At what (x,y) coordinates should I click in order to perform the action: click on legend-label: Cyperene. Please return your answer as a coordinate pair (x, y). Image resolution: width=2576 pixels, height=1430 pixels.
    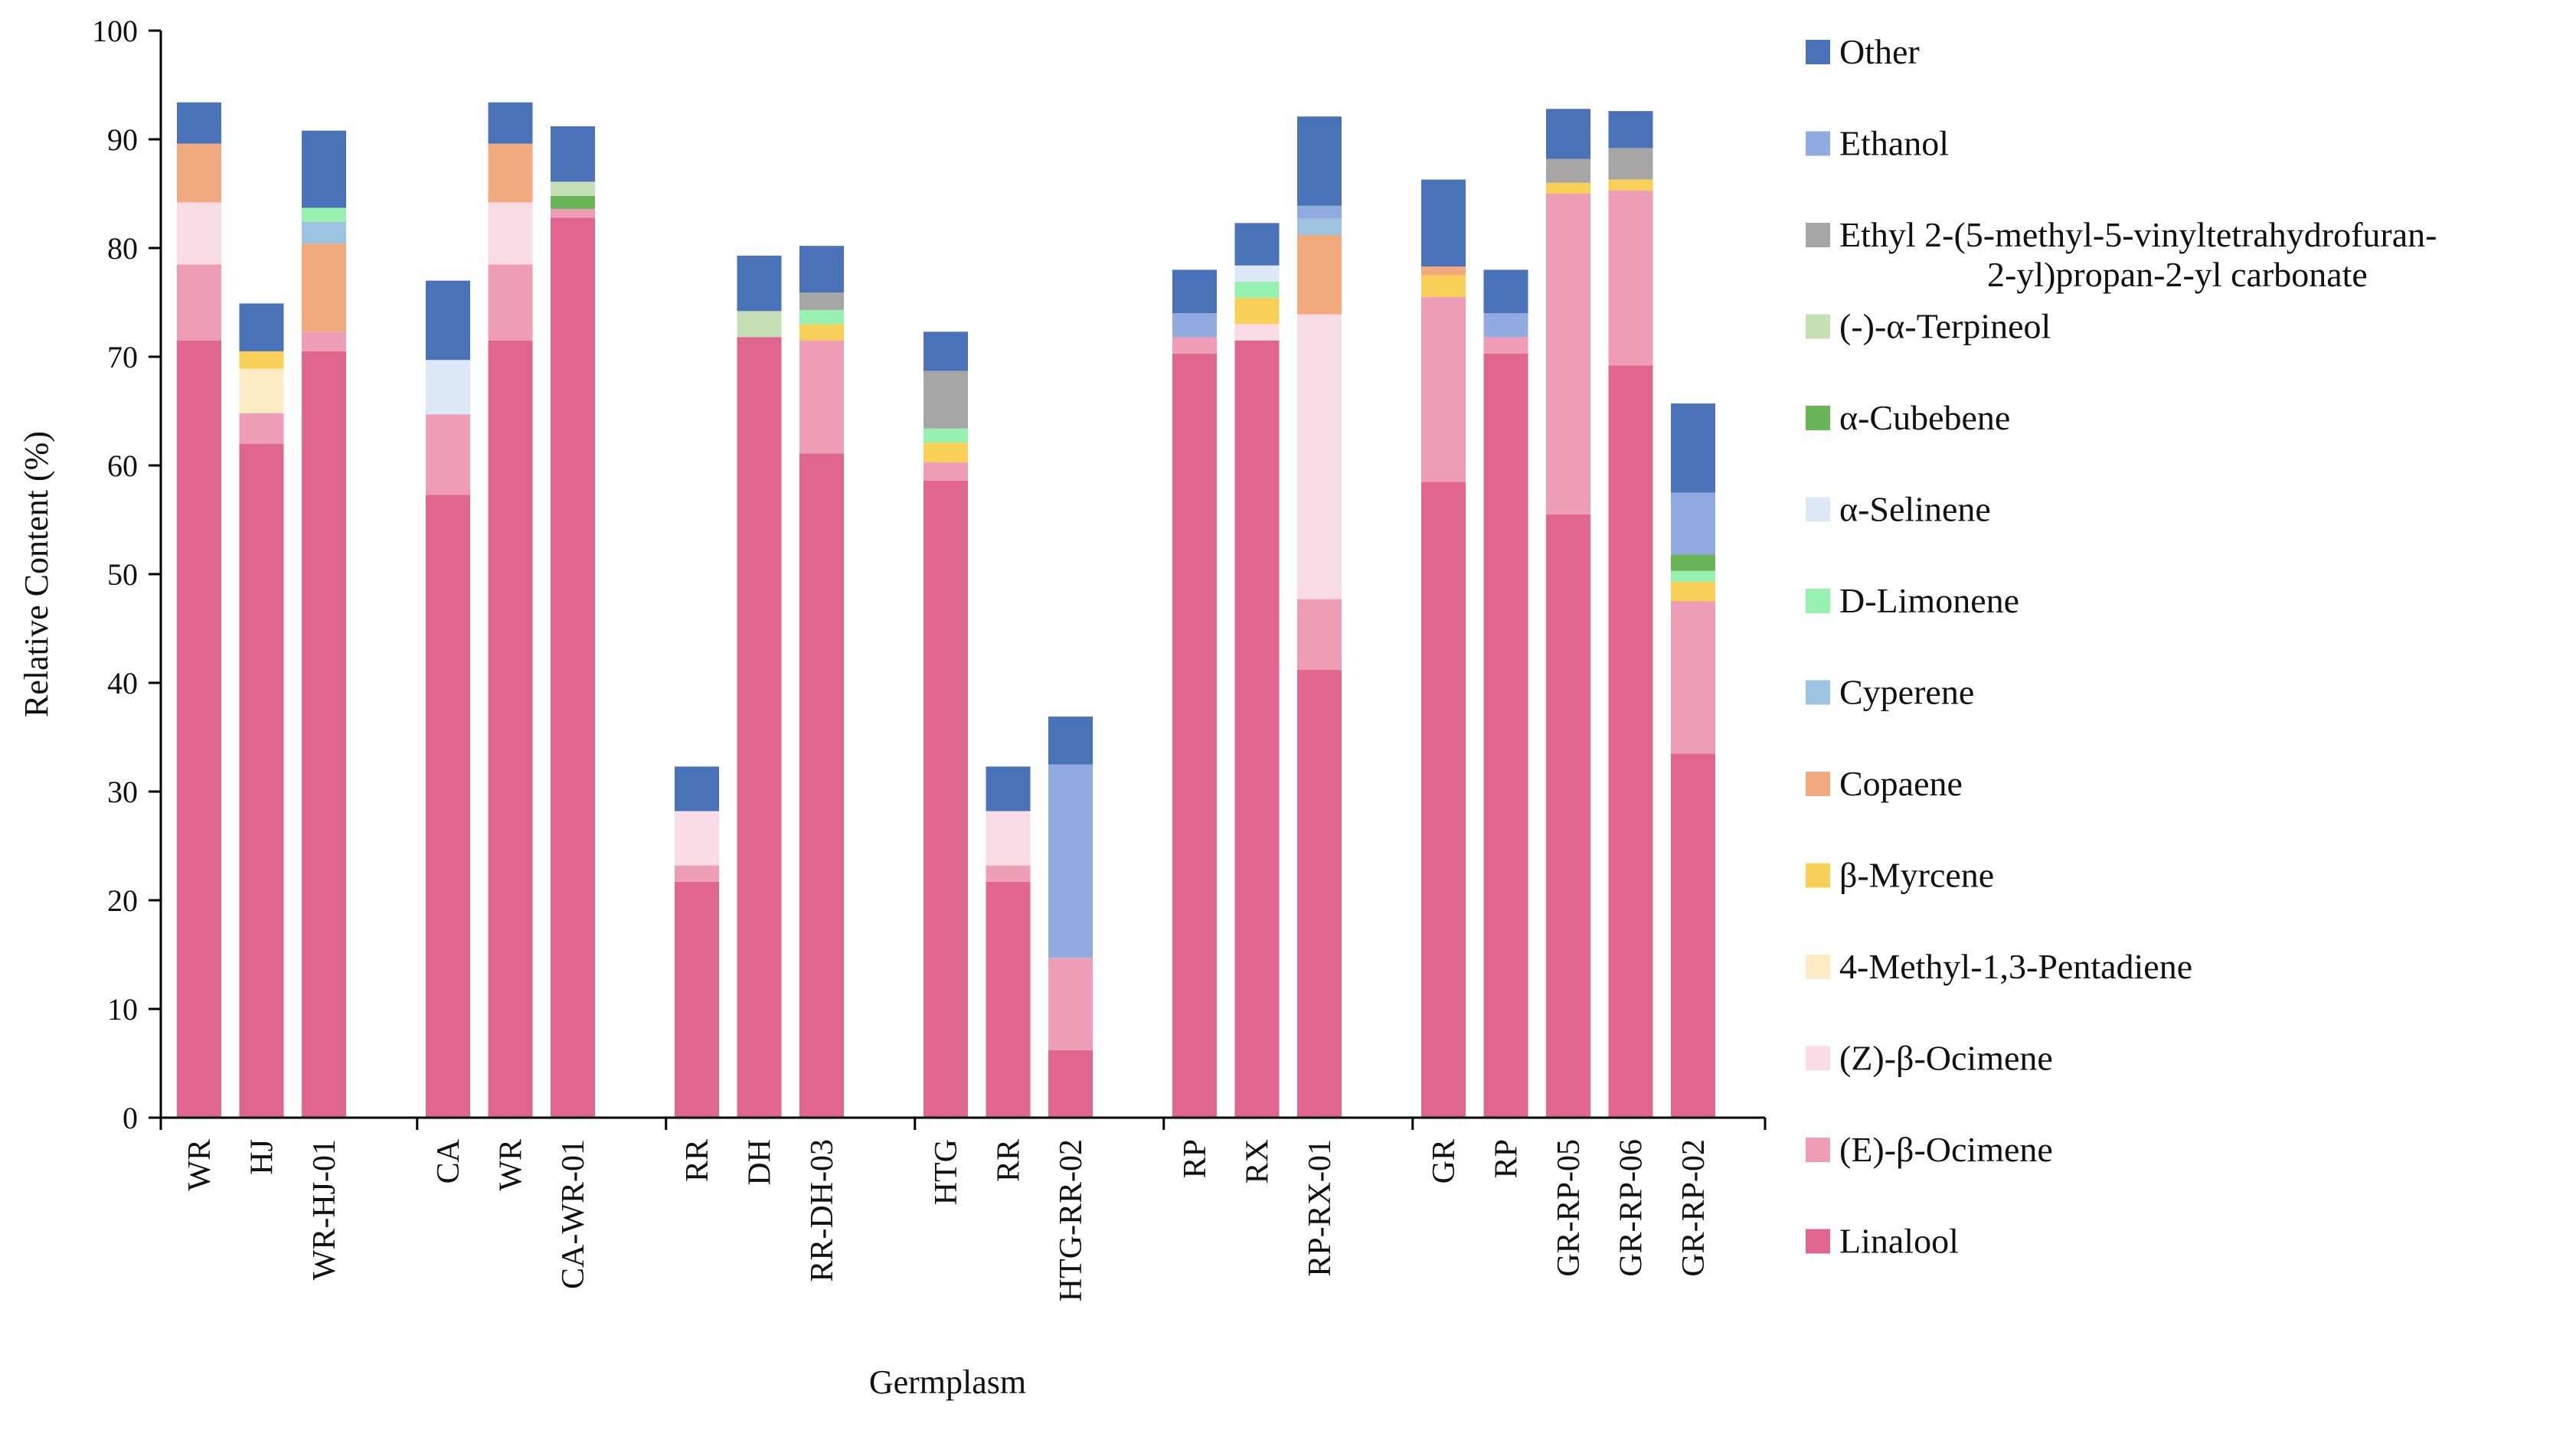
    Looking at the image, I should click on (1906, 693).